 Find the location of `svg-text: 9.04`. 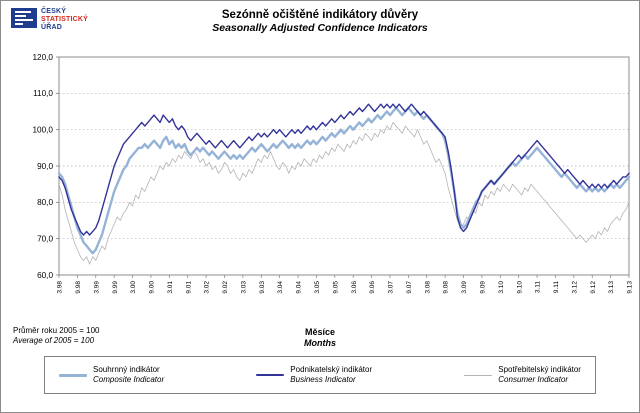

svg-text: 9.04 is located at coordinates (299, 287).